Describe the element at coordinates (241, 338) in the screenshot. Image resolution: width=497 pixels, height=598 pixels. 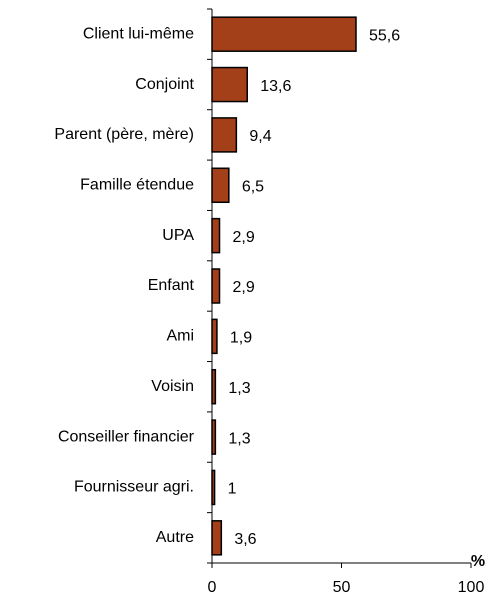
I see `value-label: 1,9` at that location.